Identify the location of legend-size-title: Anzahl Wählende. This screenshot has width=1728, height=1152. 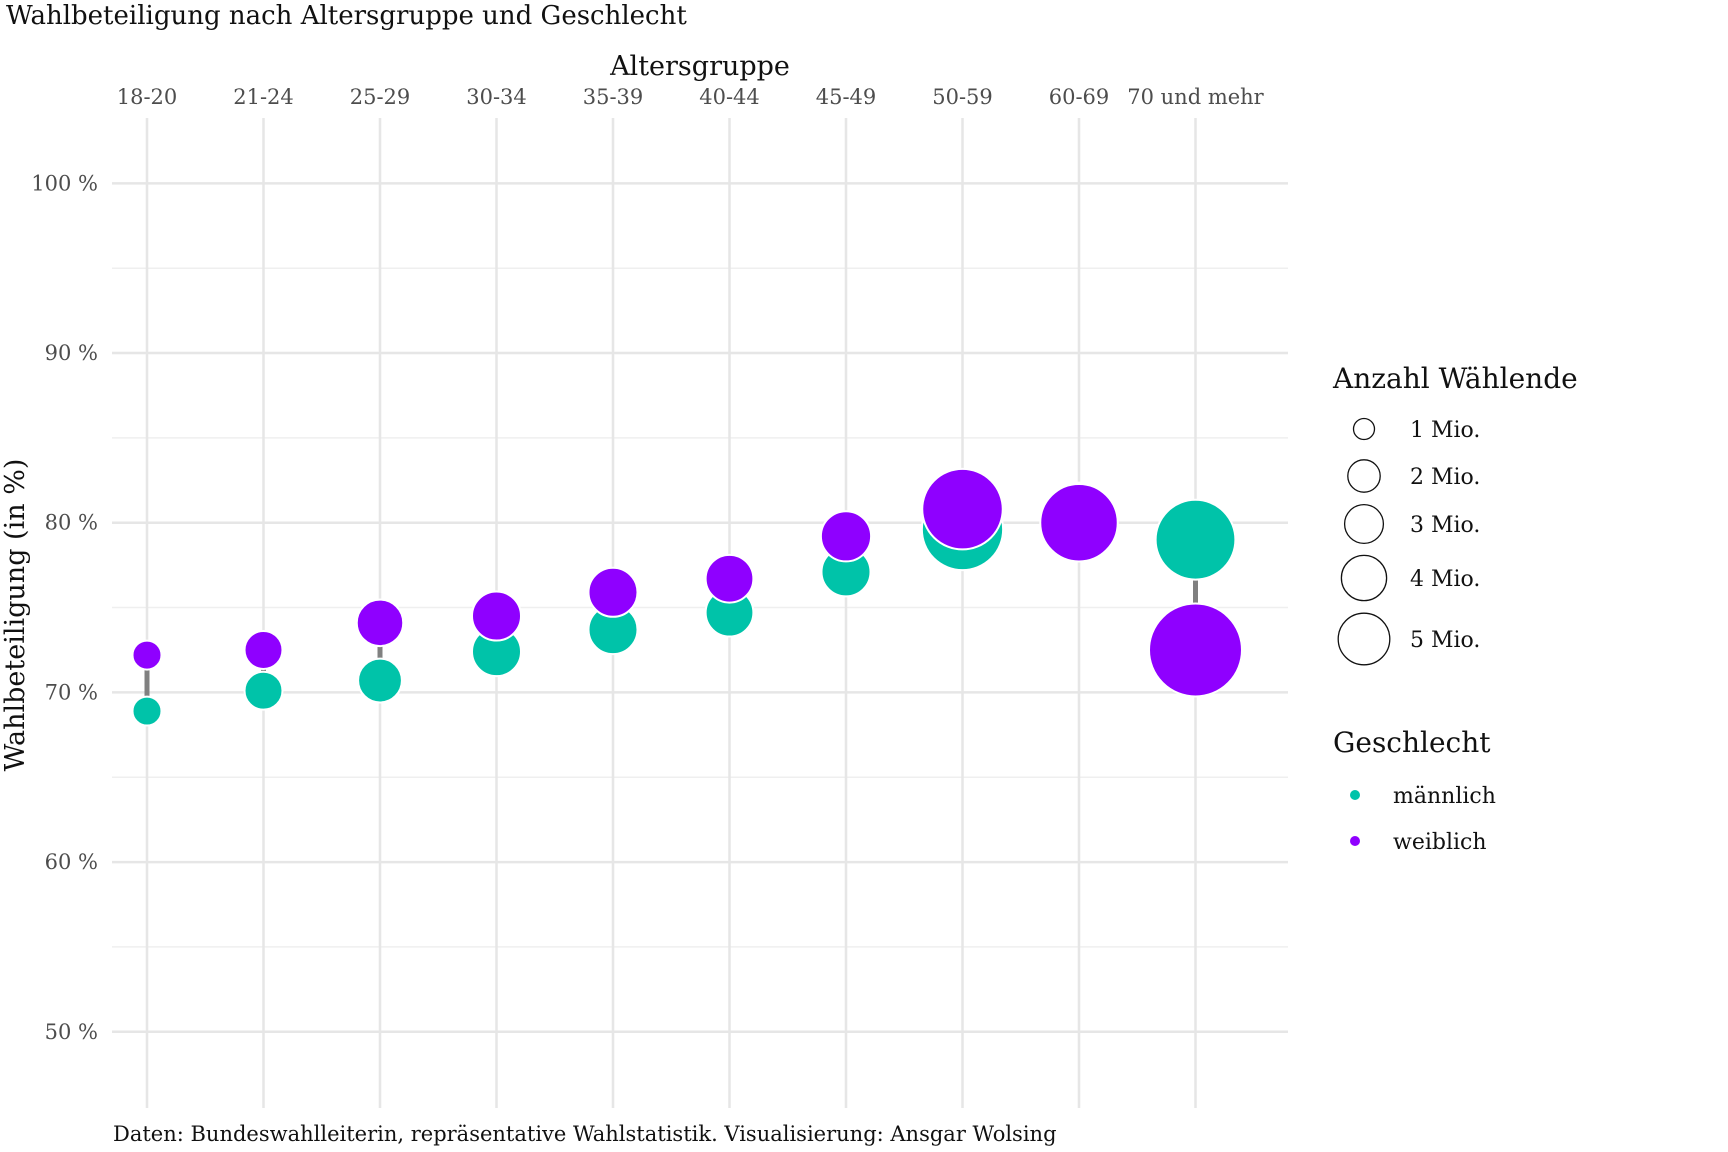
(1455, 378).